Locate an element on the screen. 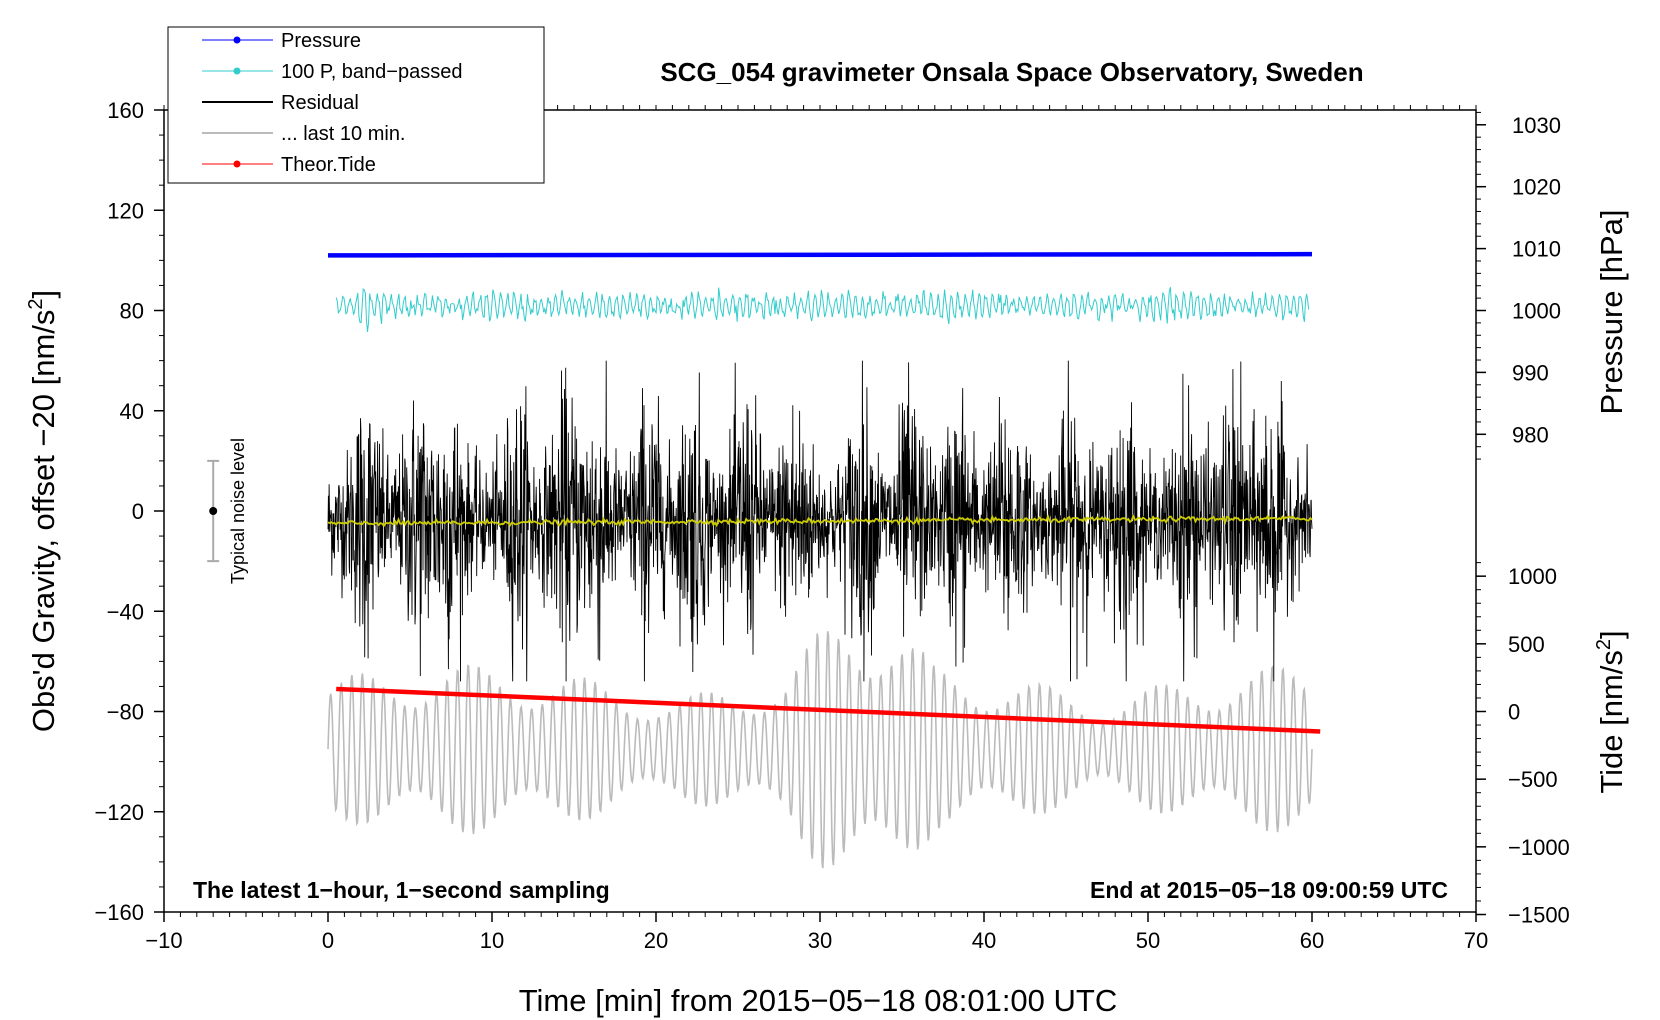 The width and height of the screenshot is (1660, 1020). band-passed-pressure-series is located at coordinates (822, 309).